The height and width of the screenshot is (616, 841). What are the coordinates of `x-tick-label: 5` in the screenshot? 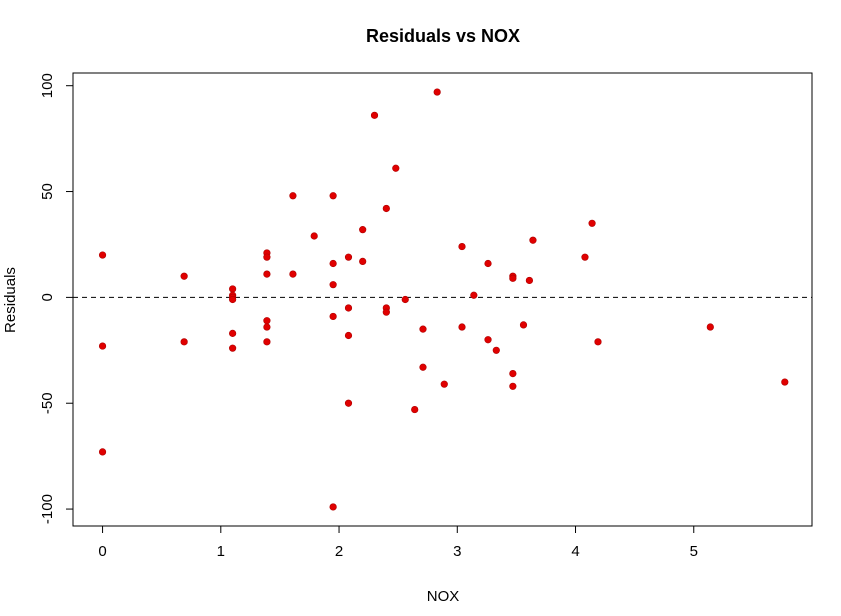 It's located at (694, 551).